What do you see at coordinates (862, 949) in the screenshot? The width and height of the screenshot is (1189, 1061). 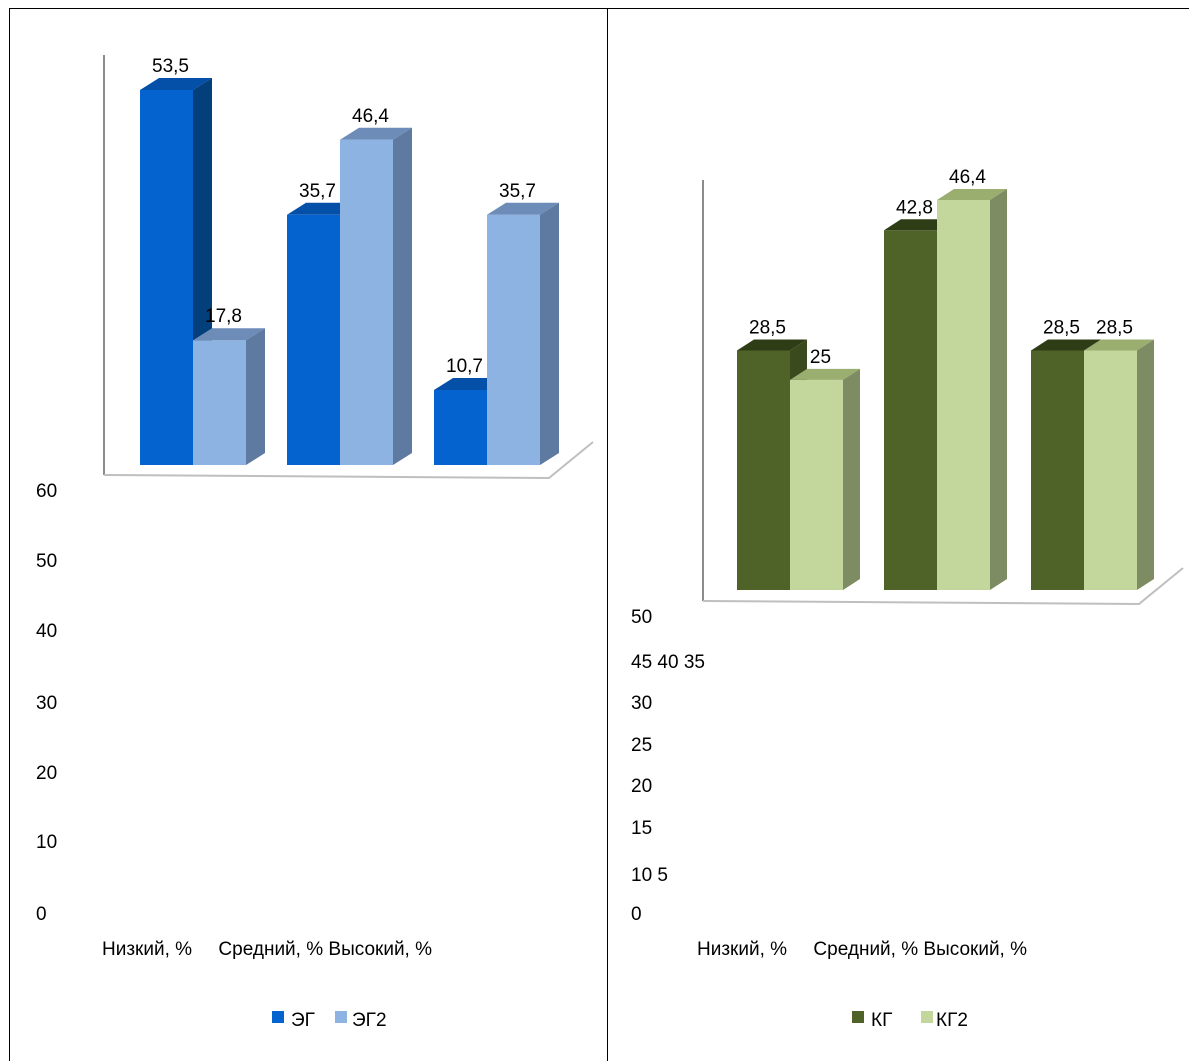 I see `category-labels-1: Низкий, % Средний, % Высокий, %` at bounding box center [862, 949].